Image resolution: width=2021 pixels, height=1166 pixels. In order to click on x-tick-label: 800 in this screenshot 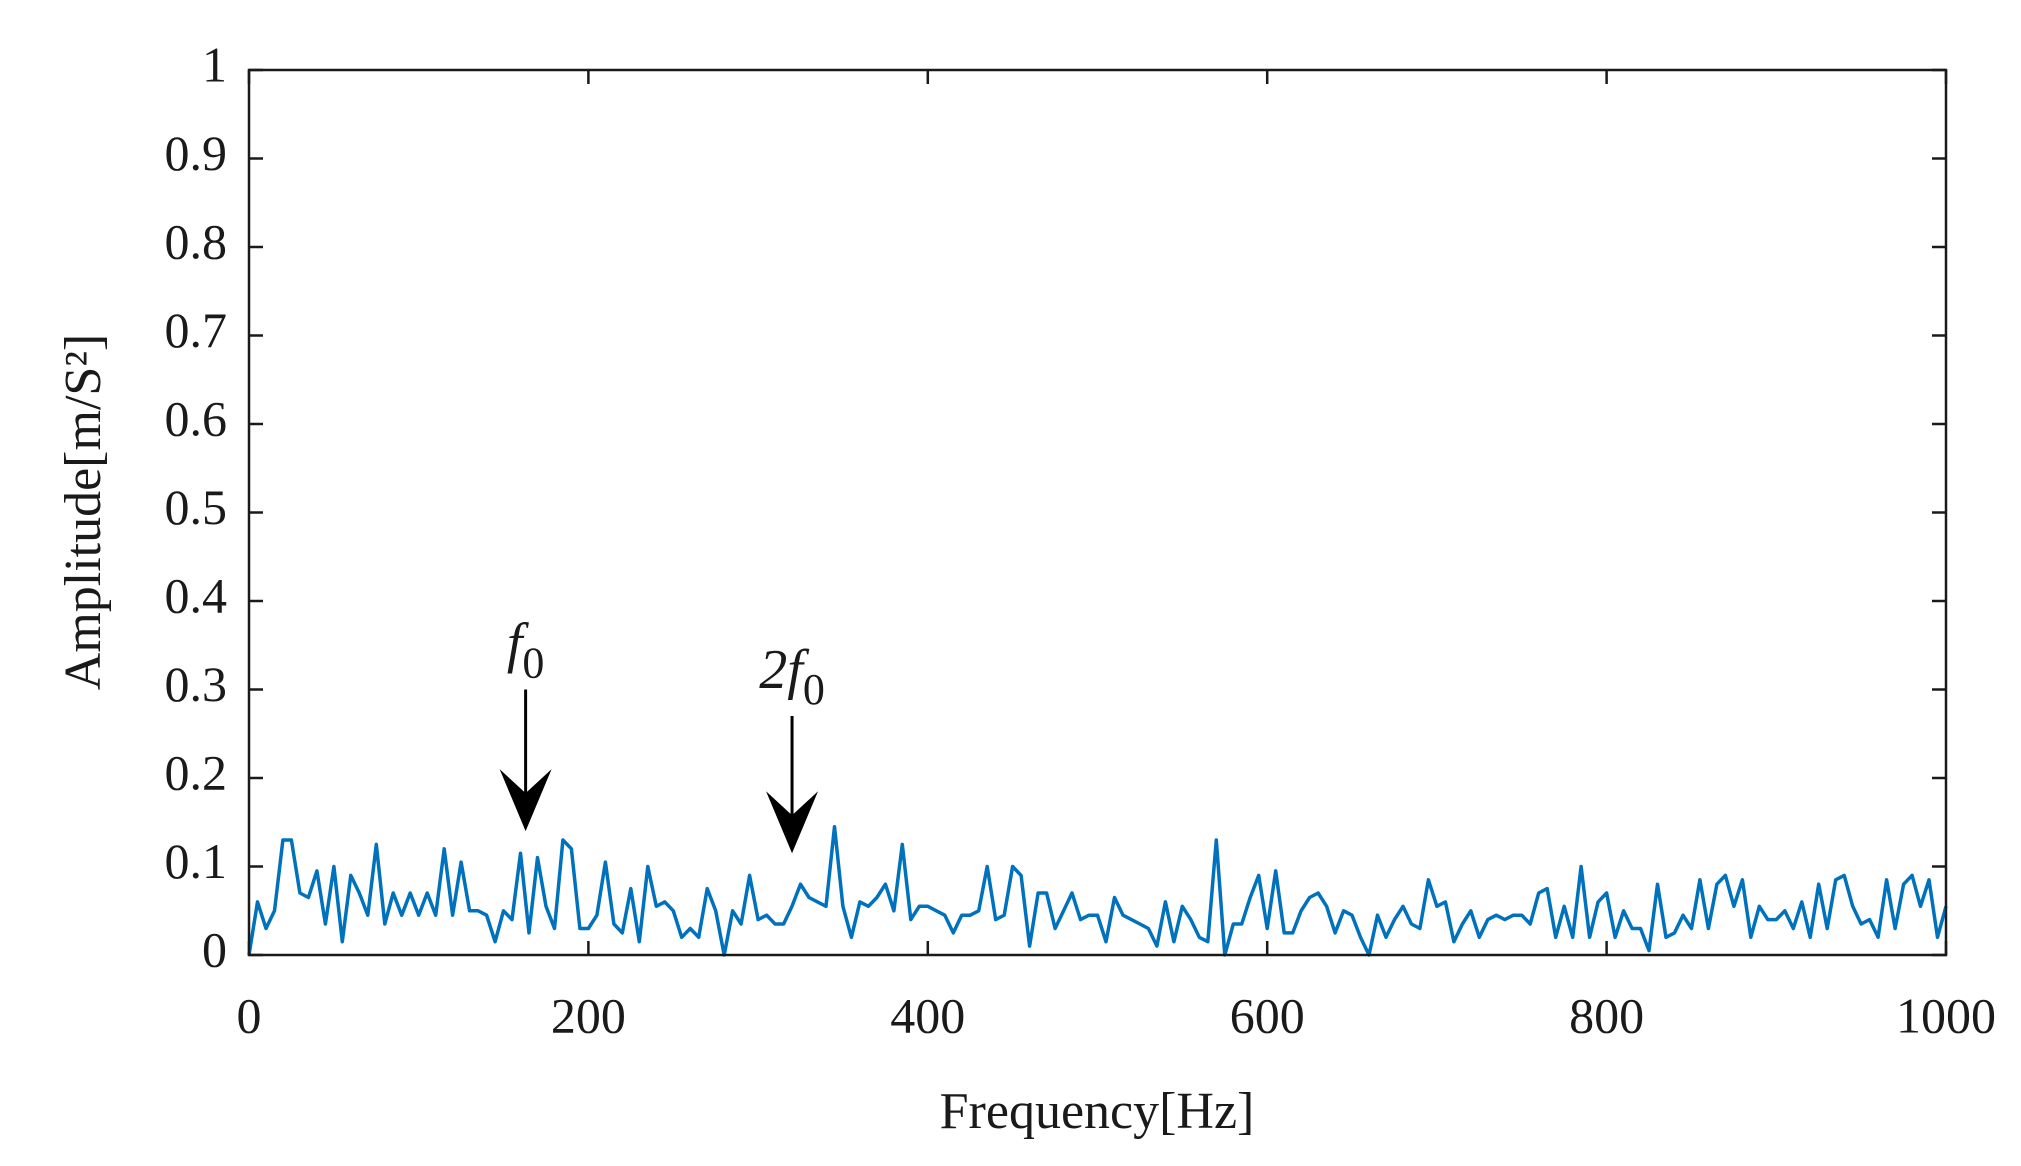, I will do `click(1606, 1015)`.